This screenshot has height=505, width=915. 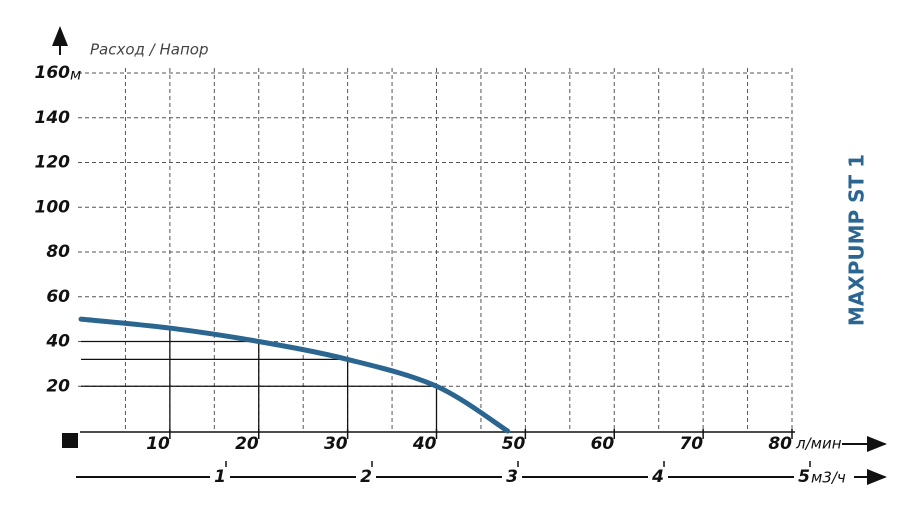 I want to click on x-unit: л/мин, so click(x=818, y=444).